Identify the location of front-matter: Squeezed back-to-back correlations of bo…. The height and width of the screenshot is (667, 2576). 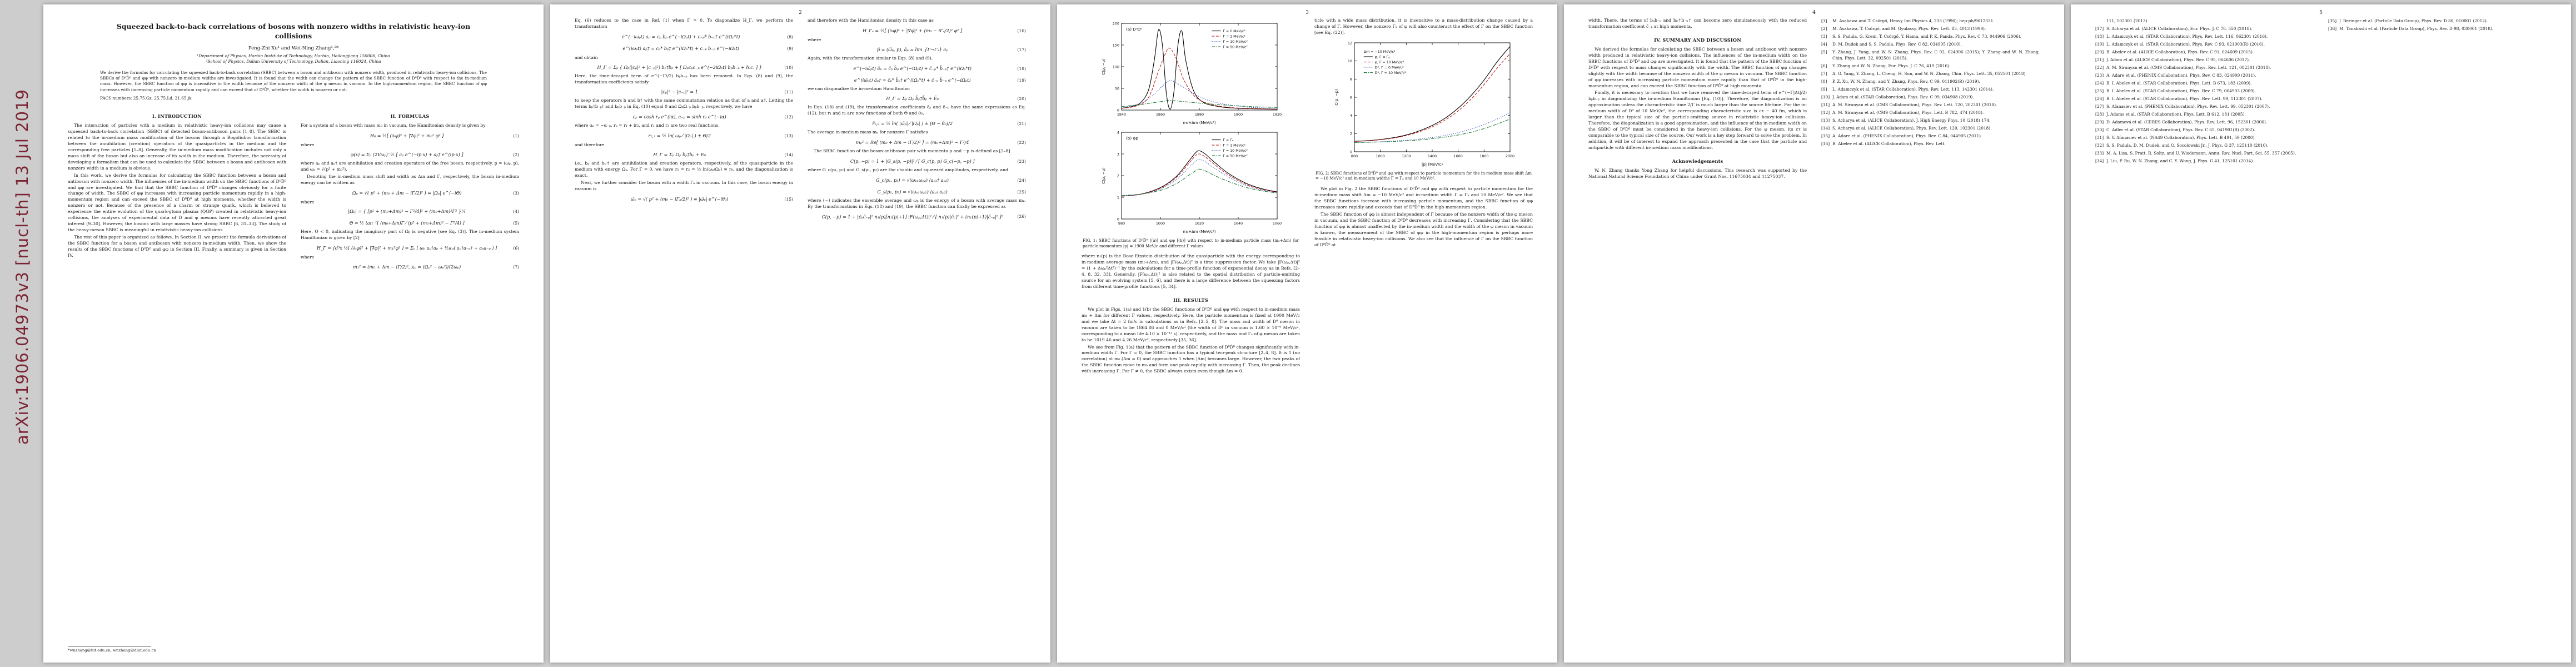
(293, 60).